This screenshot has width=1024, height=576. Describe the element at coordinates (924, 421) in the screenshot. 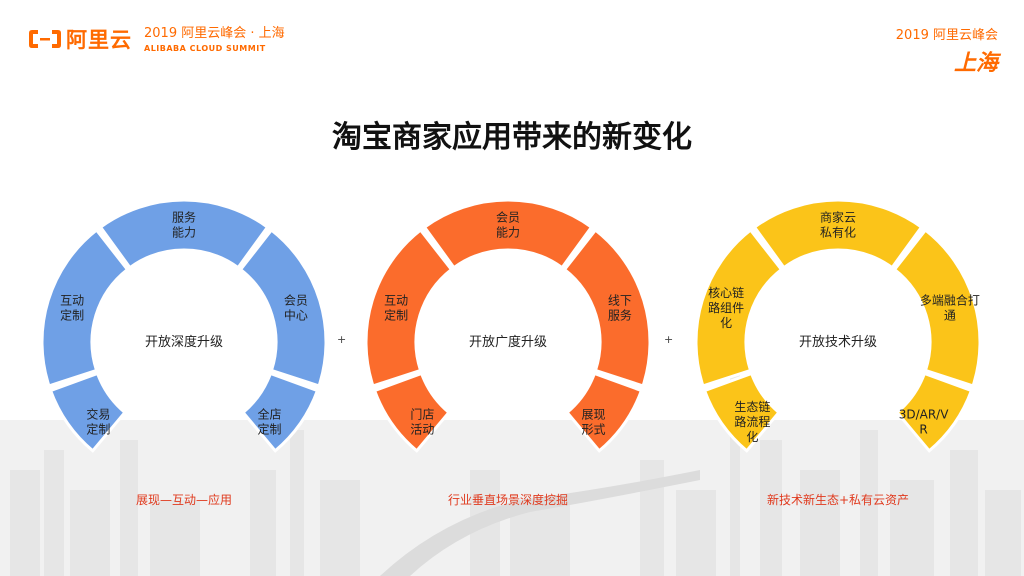

I see `ring-segment-label: 3D/AR/V R` at that location.